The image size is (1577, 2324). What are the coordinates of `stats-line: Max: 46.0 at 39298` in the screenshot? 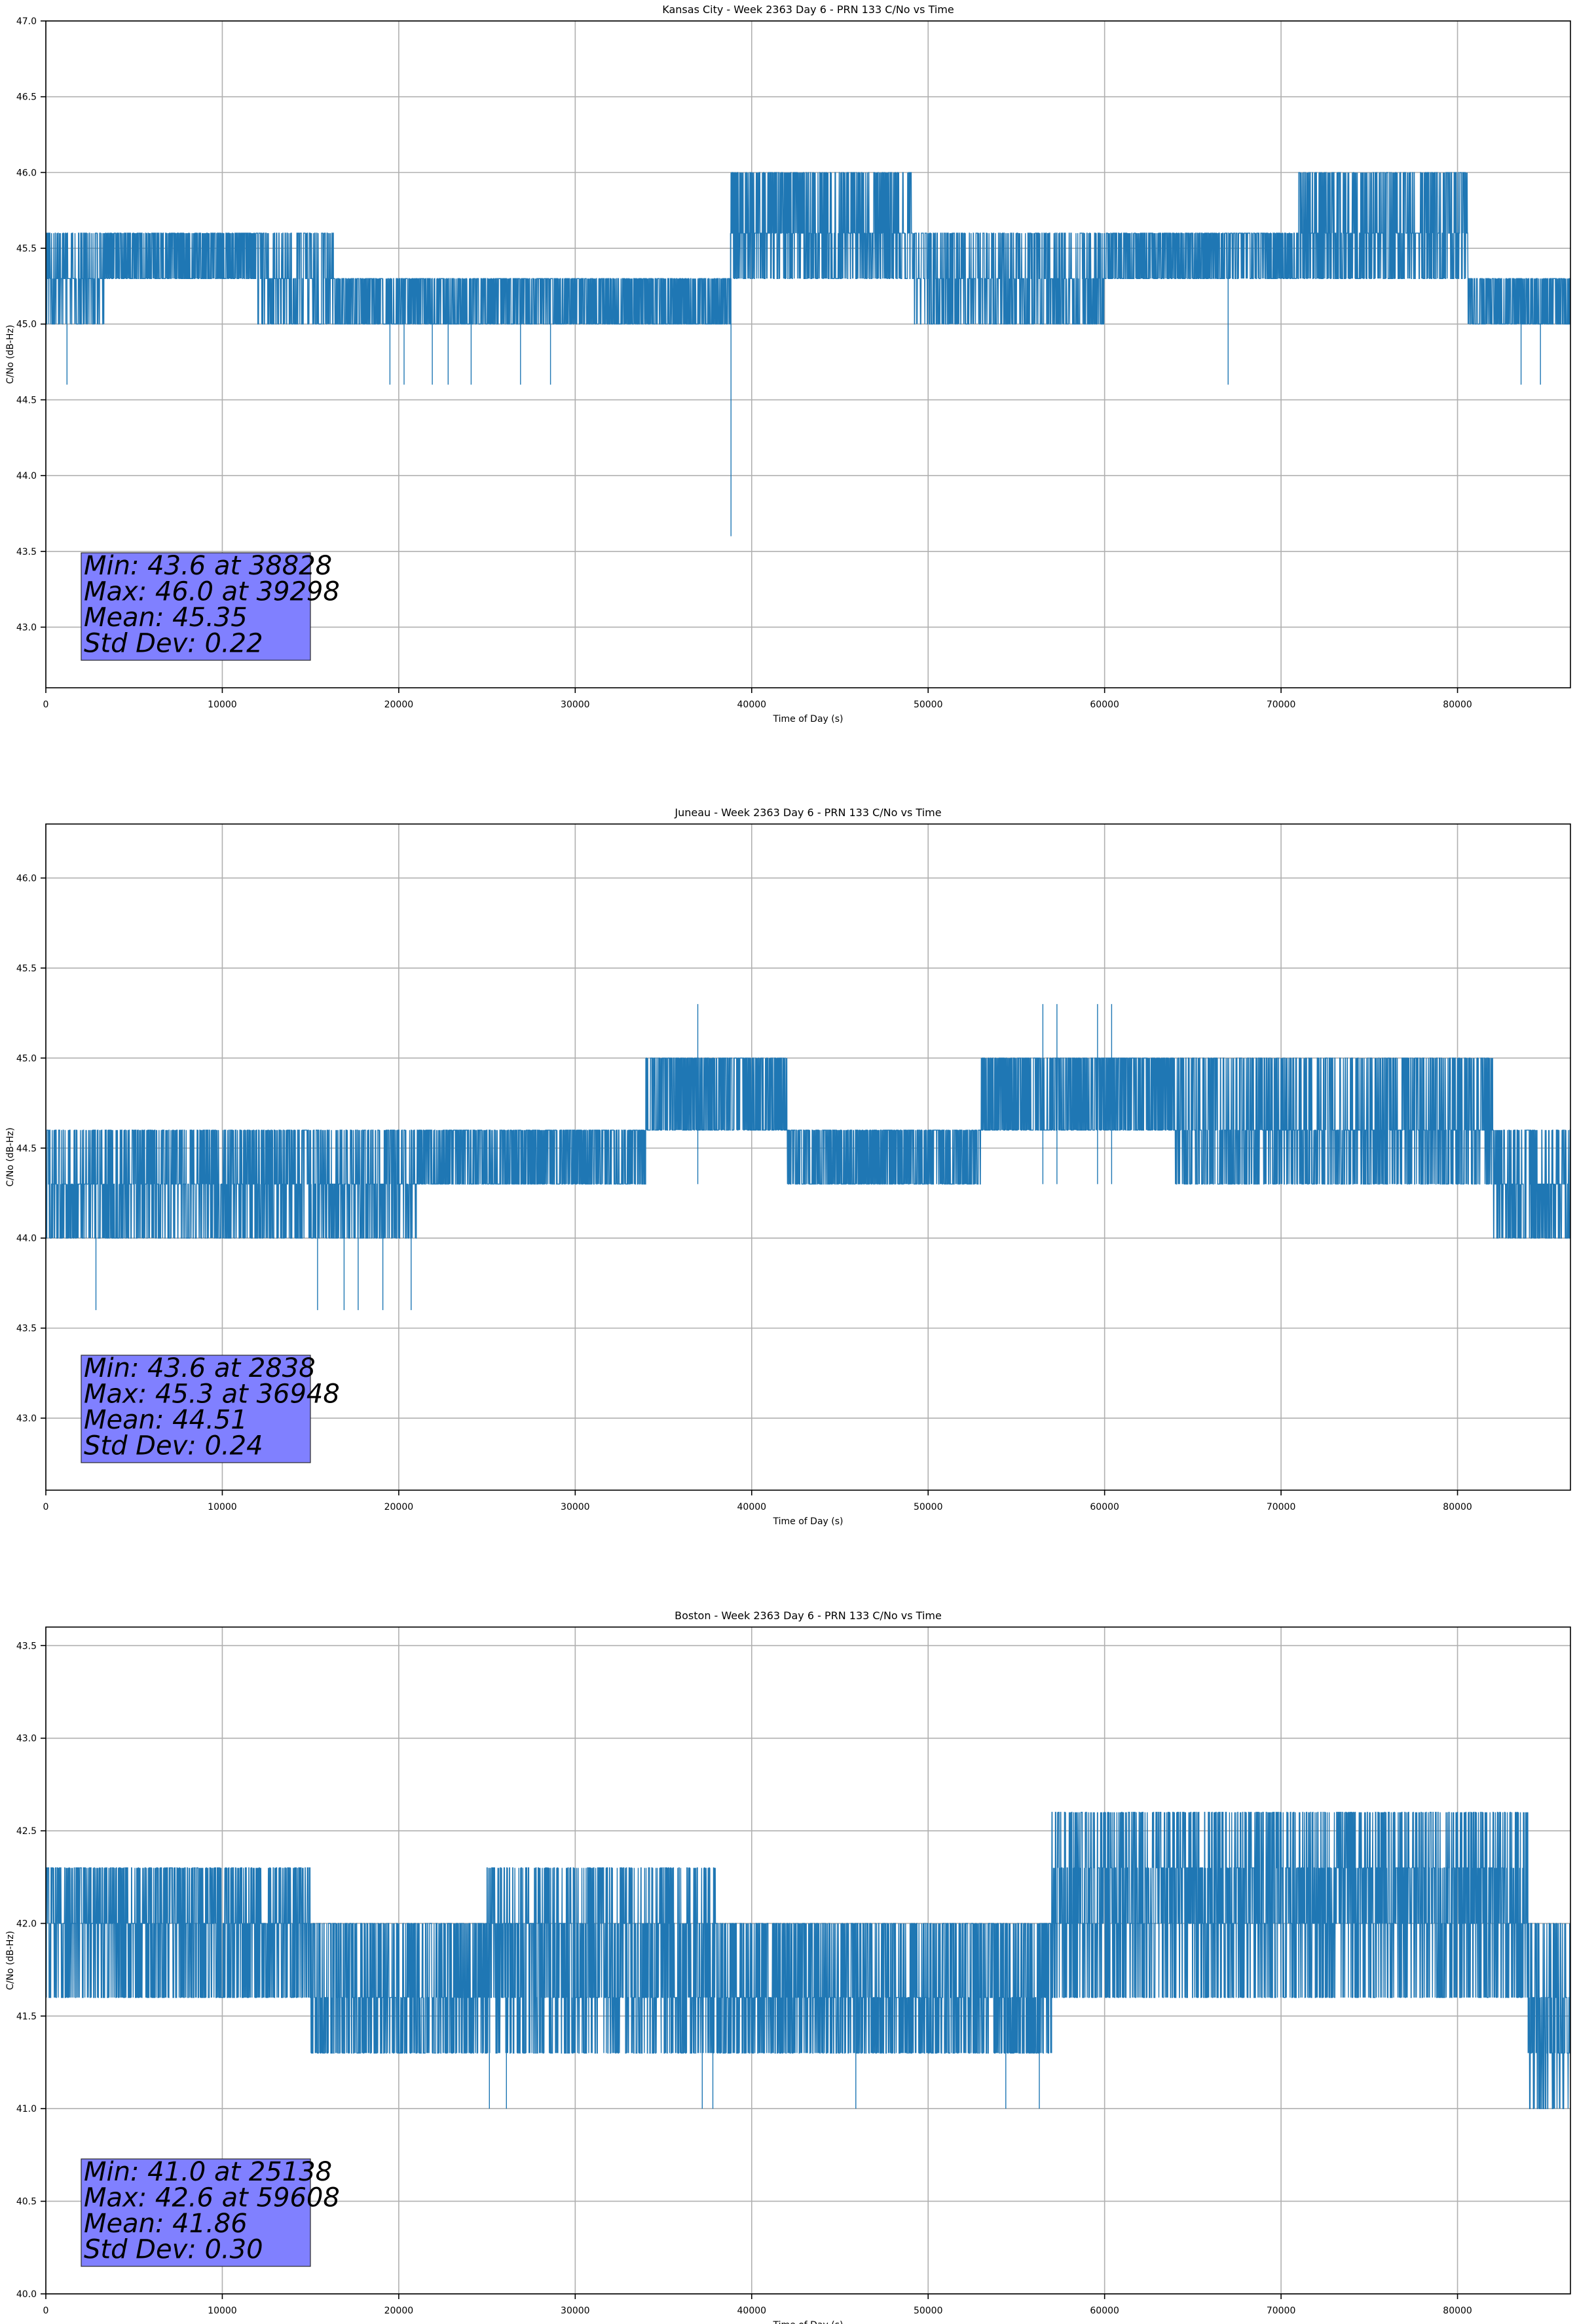 It's located at (212, 592).